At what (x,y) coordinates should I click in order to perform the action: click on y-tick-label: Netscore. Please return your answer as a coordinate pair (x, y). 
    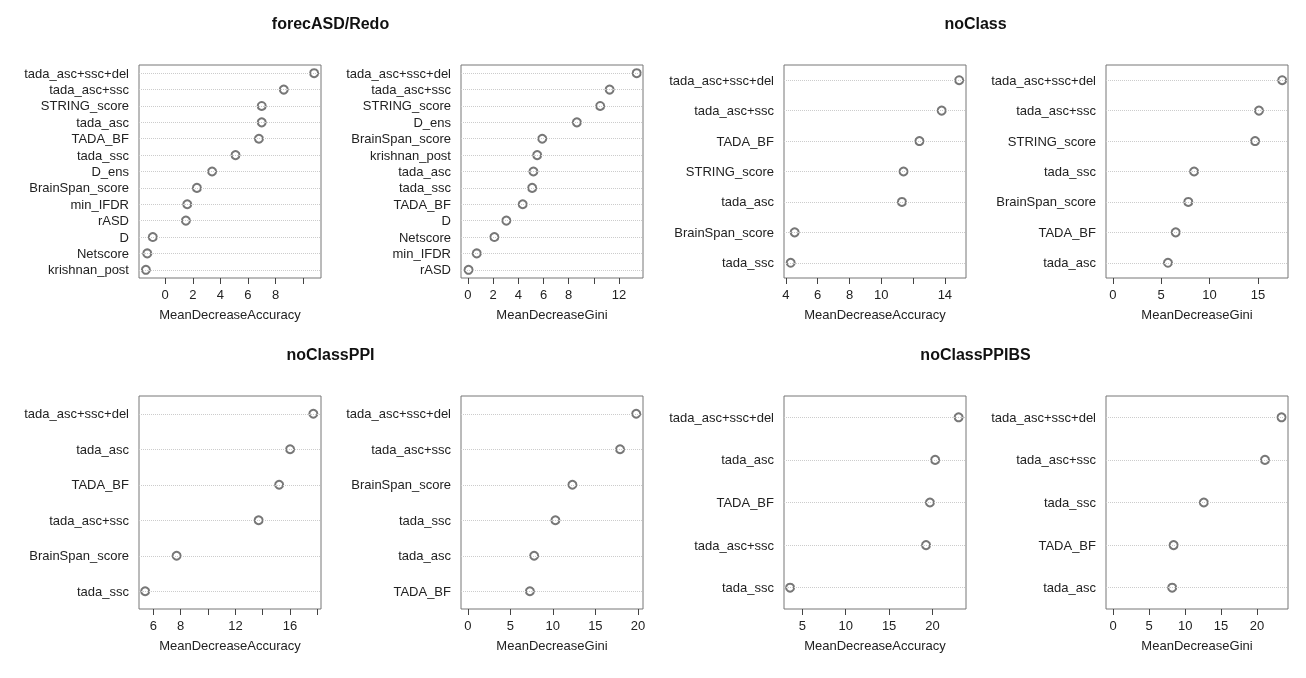
    Looking at the image, I should click on (102, 253).